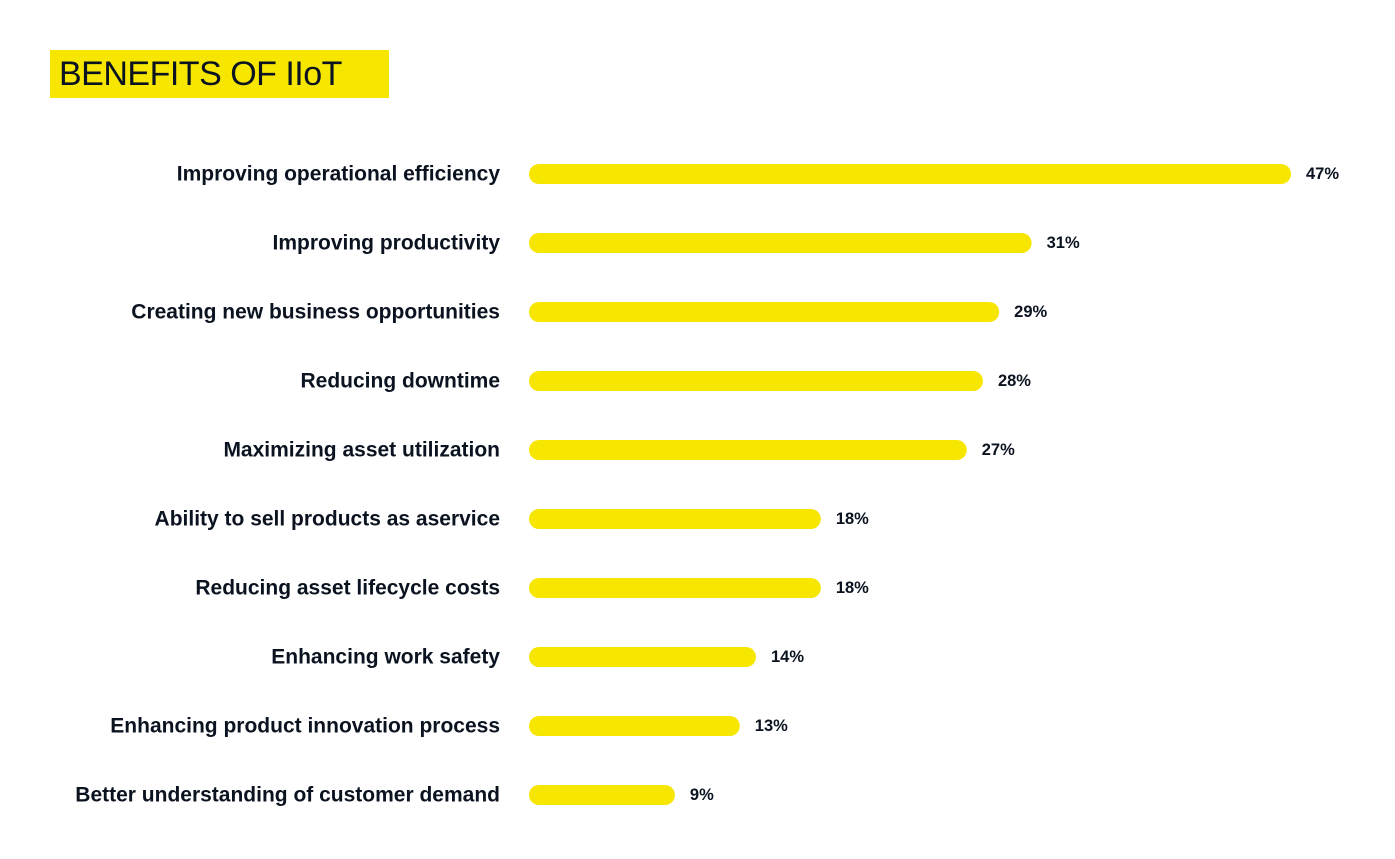  I want to click on value-label: 27%, so click(998, 450).